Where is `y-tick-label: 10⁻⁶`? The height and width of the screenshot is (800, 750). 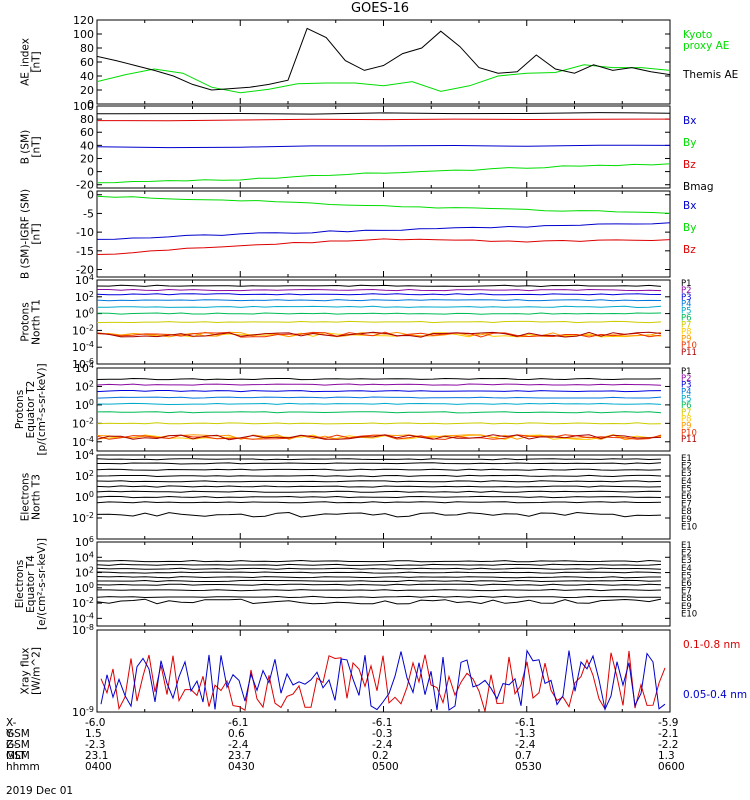
y-tick-label: 10⁻⁶ is located at coordinates (83, 364).